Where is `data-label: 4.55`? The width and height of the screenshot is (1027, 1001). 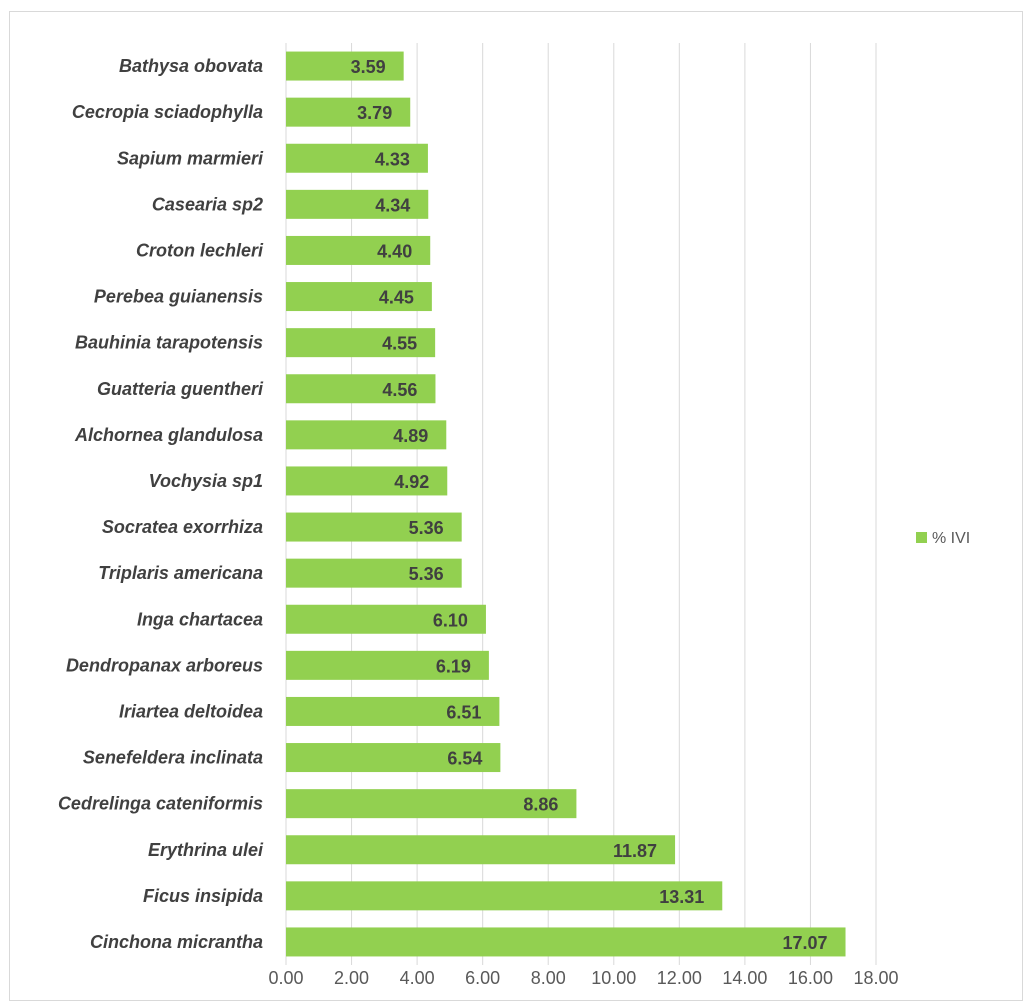 data-label: 4.55 is located at coordinates (399, 344).